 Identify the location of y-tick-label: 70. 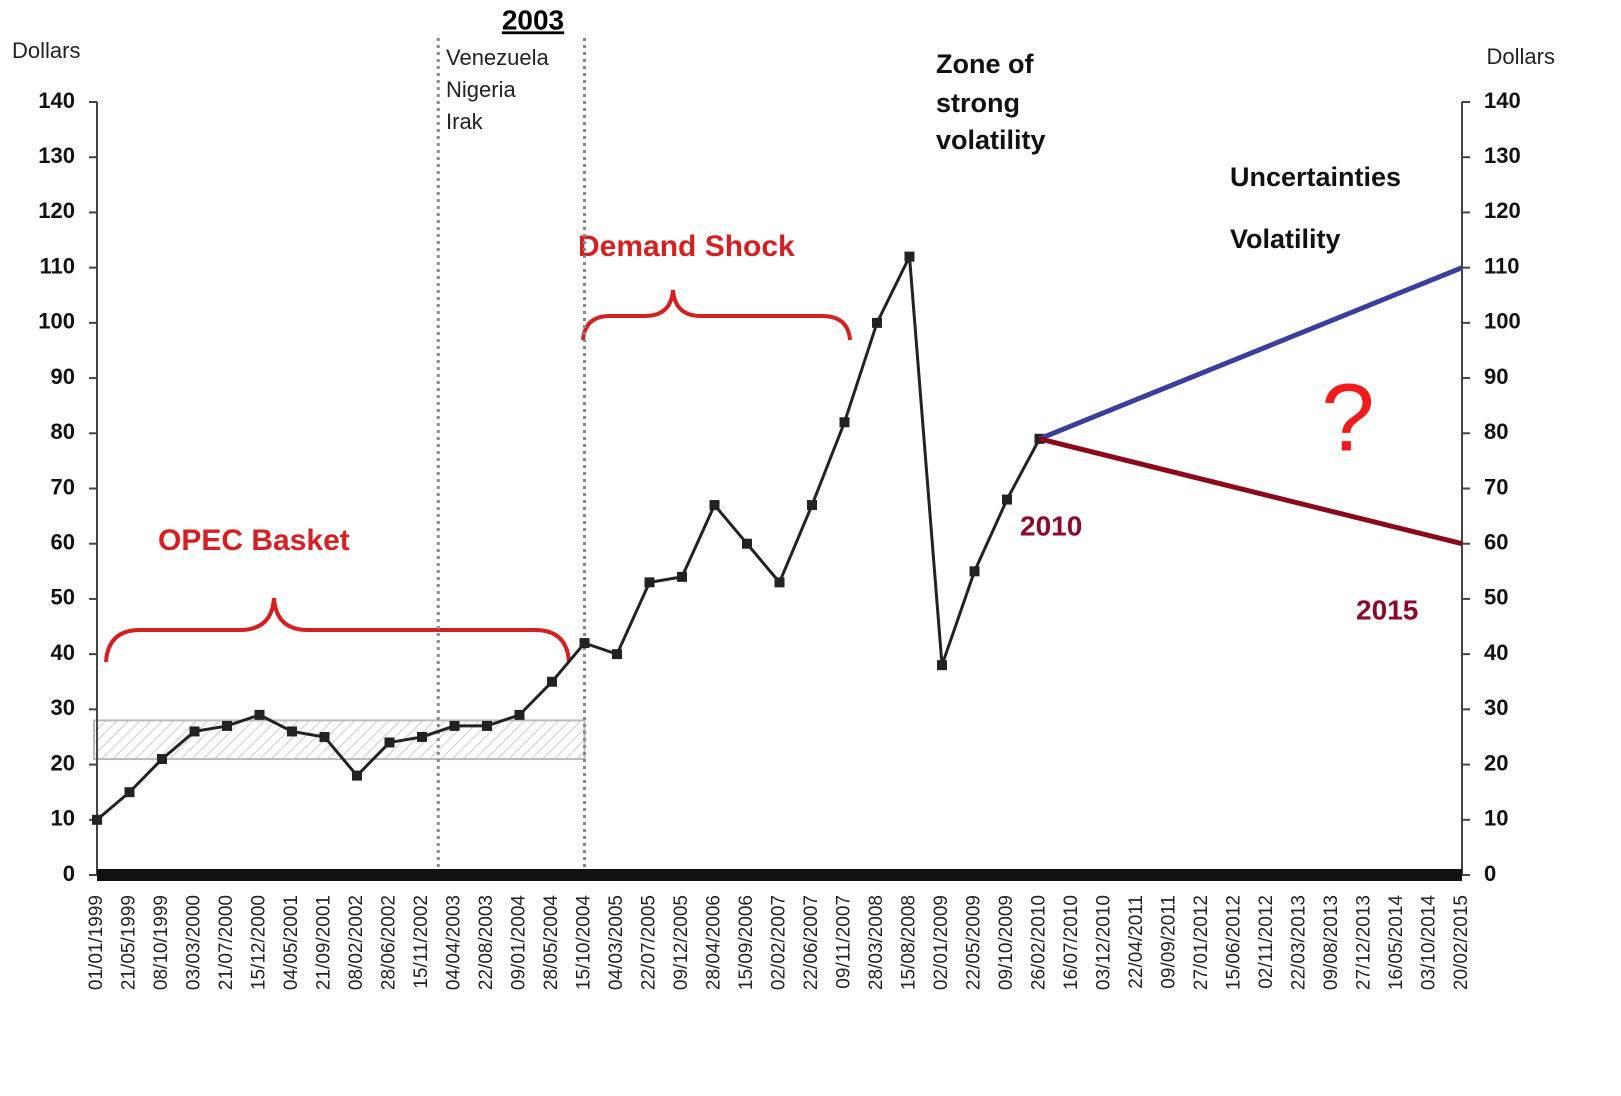
(63, 486).